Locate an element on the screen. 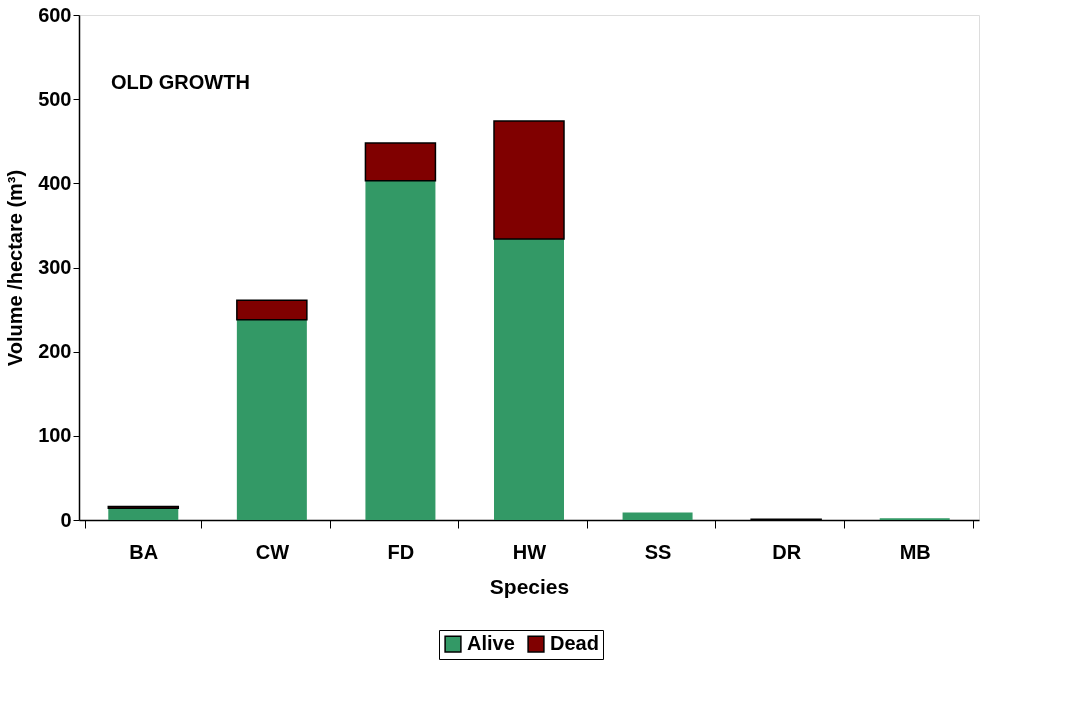  legend-label: Dead is located at coordinates (574, 643).